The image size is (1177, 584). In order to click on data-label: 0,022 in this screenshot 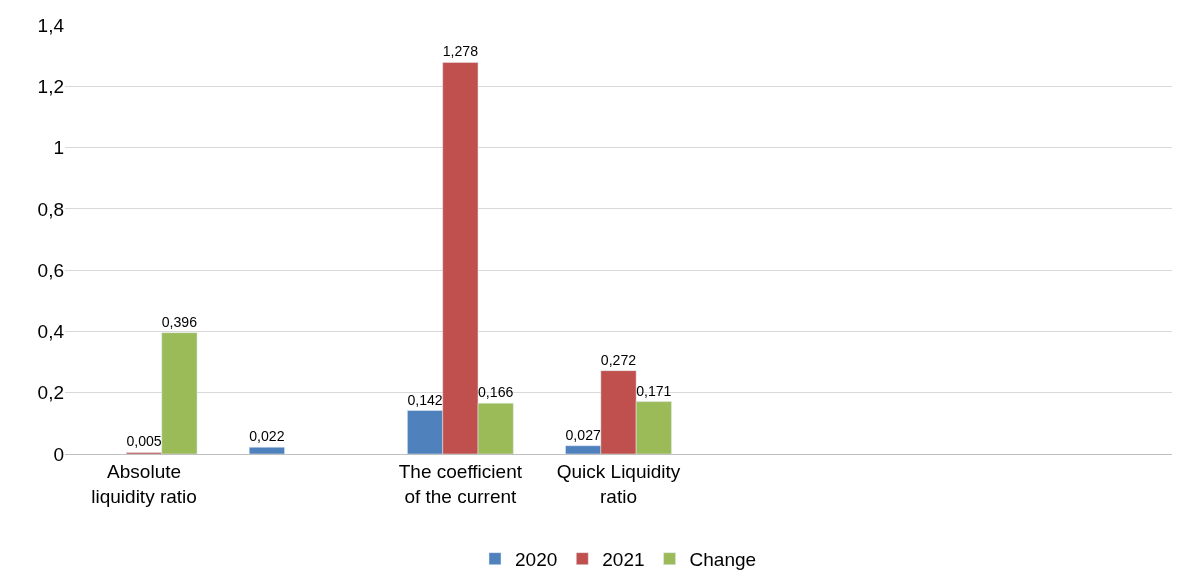, I will do `click(267, 436)`.